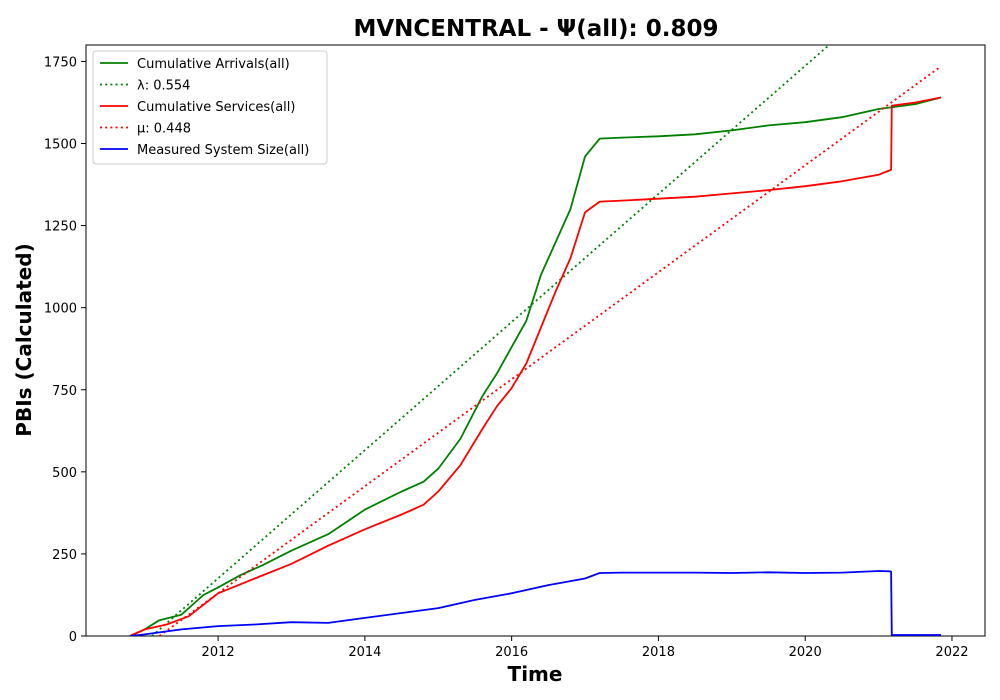 This screenshot has width=1000, height=700. I want to click on legend-label: λ: 0.554, so click(163, 86).